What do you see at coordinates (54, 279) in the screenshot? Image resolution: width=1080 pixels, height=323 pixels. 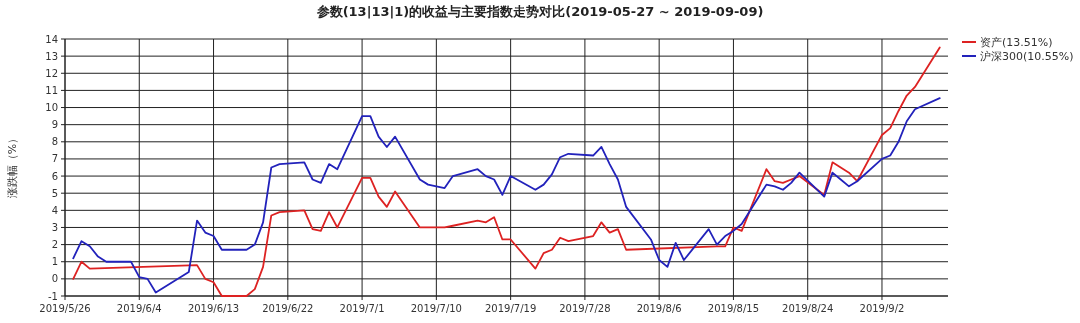 I see `y-tick-label: 0` at bounding box center [54, 279].